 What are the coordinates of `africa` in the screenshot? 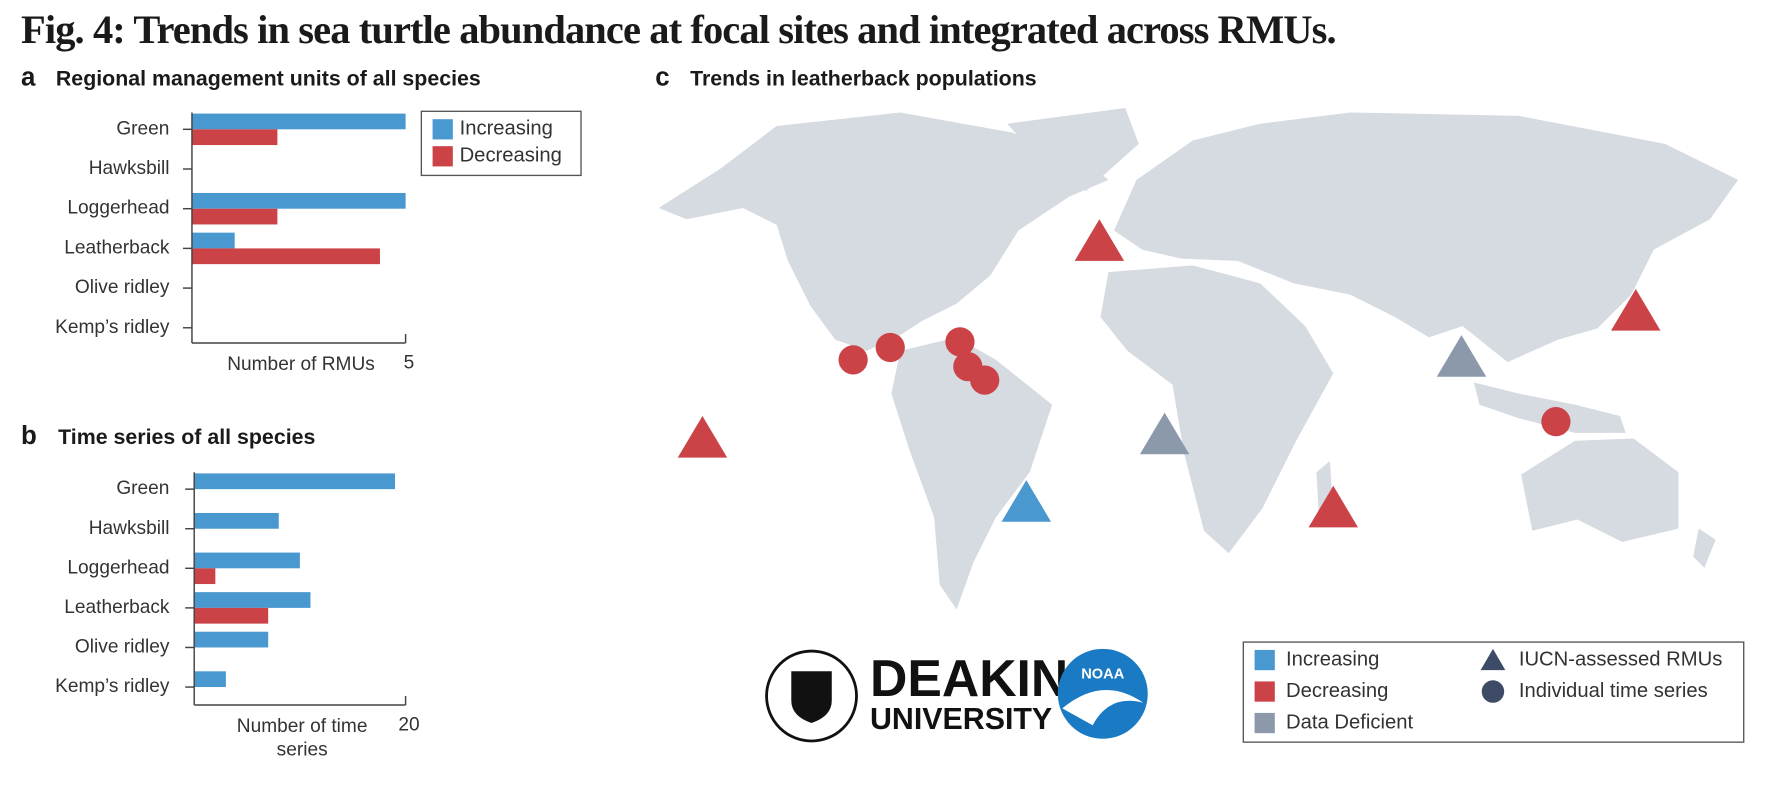 It's located at (1217, 409).